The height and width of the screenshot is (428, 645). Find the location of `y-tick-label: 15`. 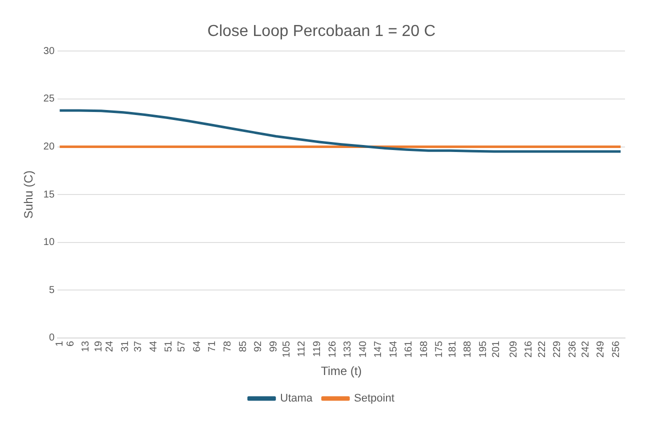

y-tick-label: 15 is located at coordinates (49, 194).